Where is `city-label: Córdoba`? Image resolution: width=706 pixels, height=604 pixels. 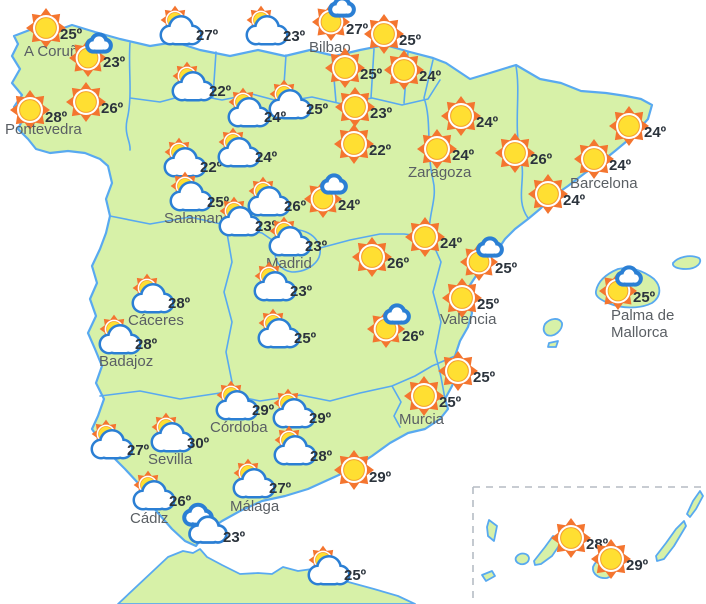 city-label: Córdoba is located at coordinates (239, 427).